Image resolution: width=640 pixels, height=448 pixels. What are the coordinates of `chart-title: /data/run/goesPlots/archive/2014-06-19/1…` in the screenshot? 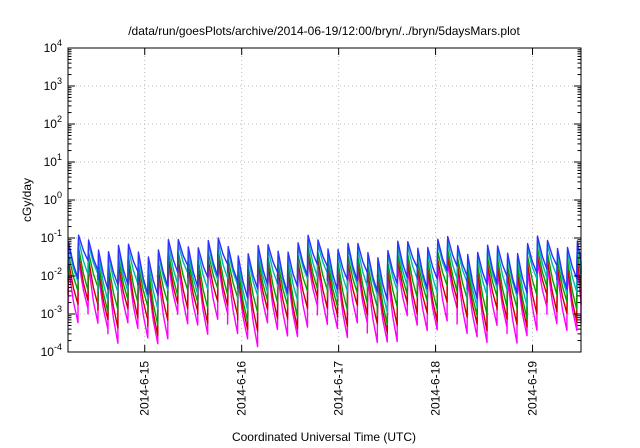 It's located at (324, 31).